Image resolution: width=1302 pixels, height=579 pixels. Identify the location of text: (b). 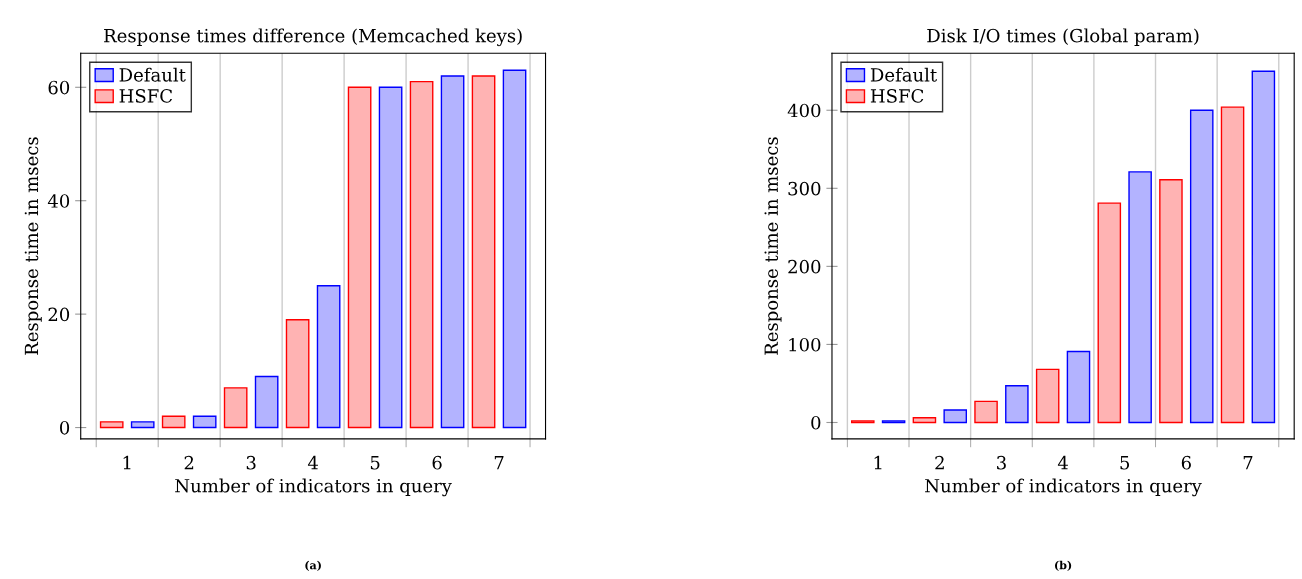
(1063, 565).